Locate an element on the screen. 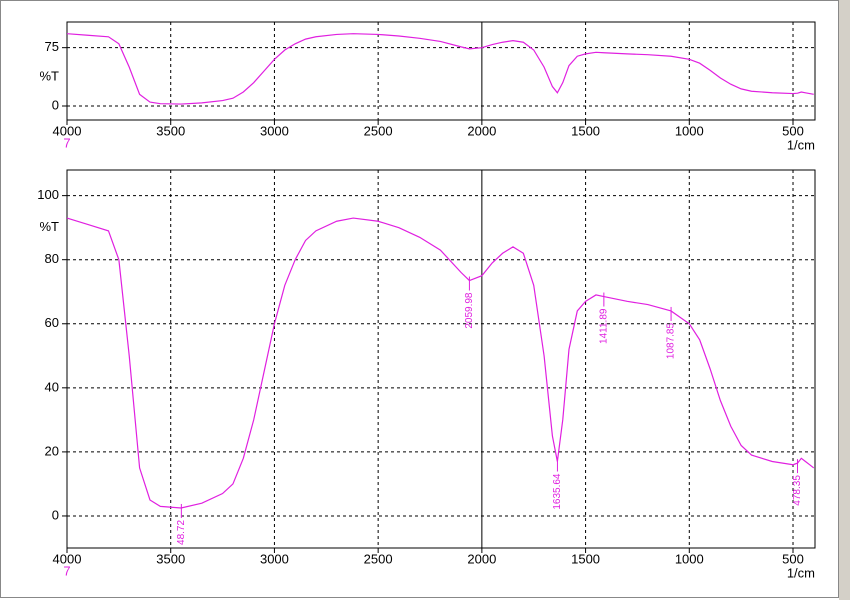 This screenshot has width=850, height=600. side-panel is located at coordinates (844, 300).